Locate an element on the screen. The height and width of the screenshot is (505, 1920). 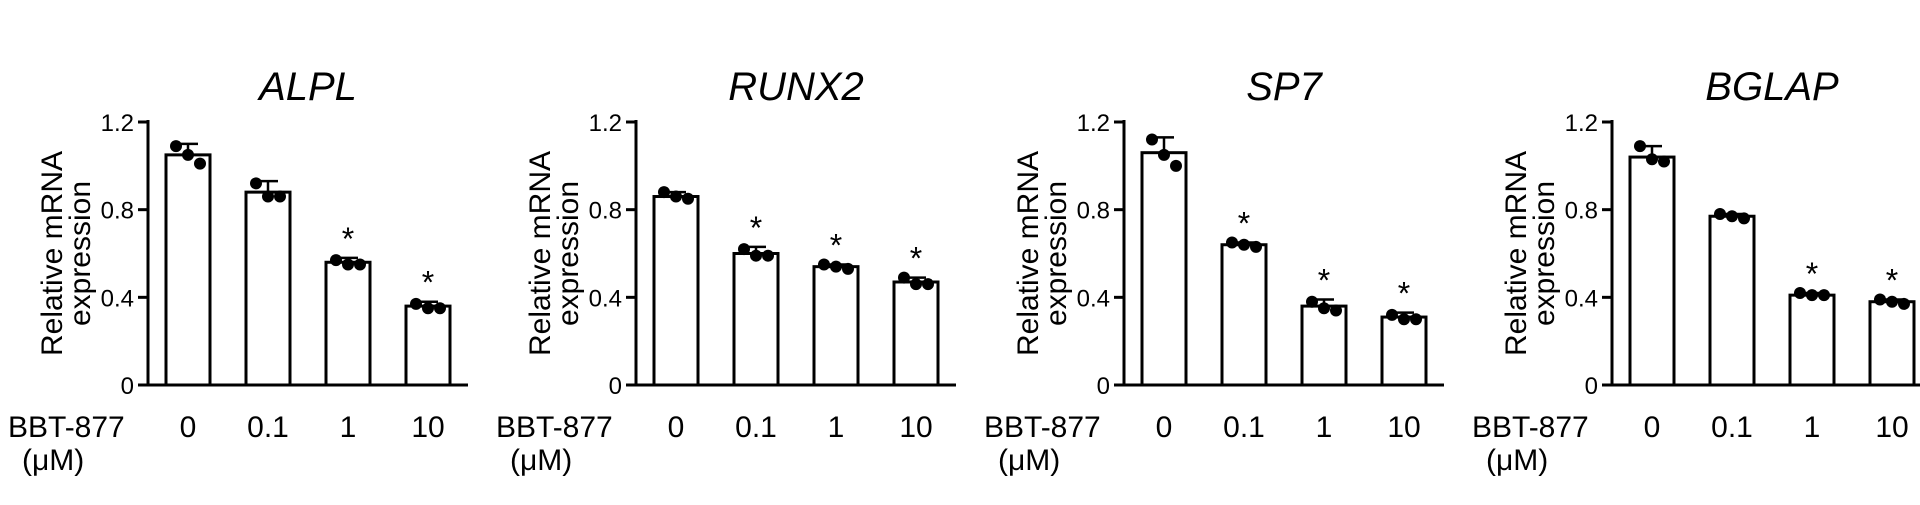
chart-title: ALPL is located at coordinates (307, 87).